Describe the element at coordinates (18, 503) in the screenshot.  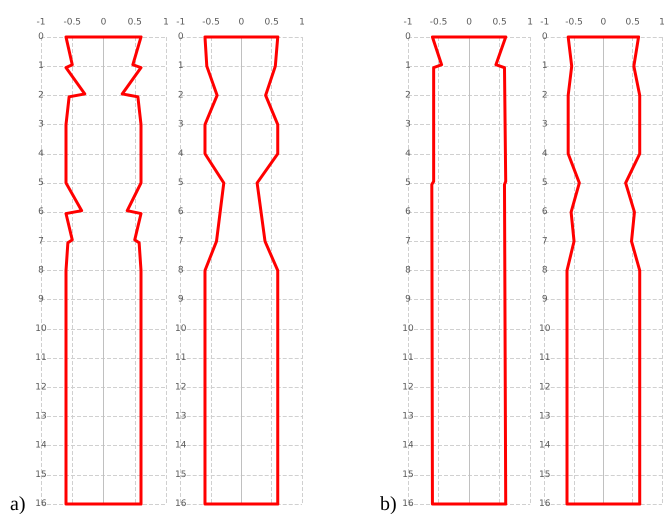
I see `text: a)` at that location.